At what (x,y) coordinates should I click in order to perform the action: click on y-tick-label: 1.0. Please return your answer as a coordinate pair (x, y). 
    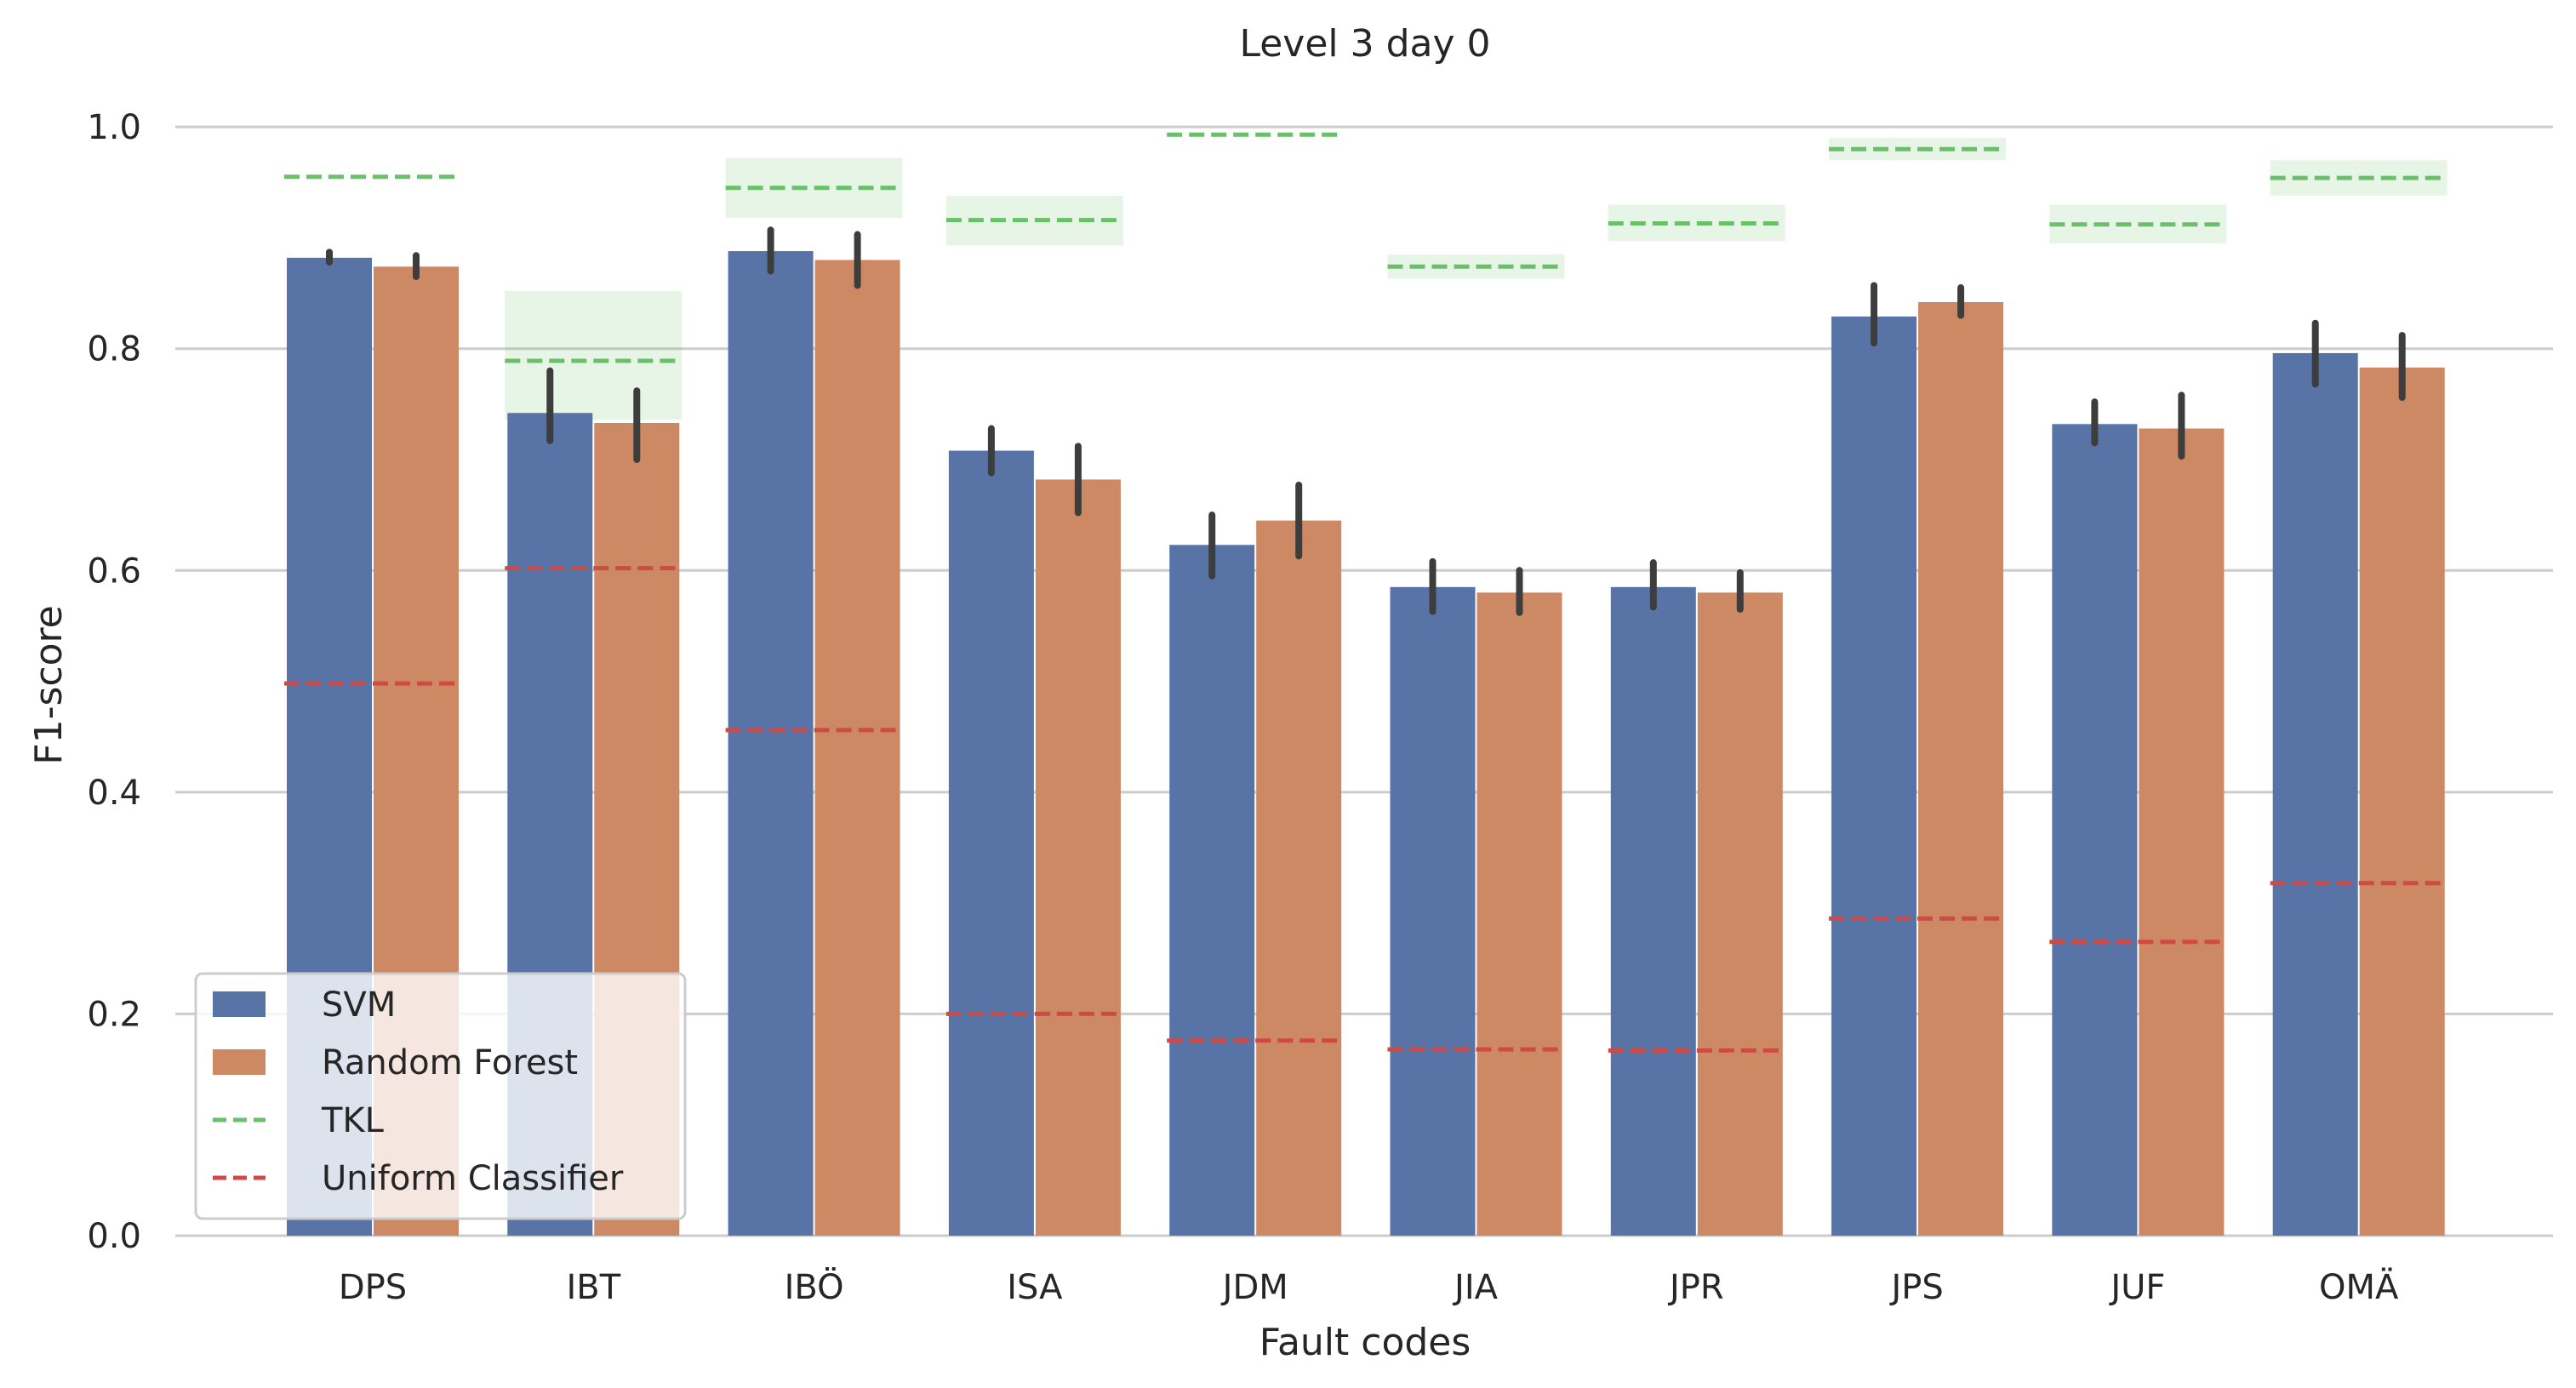
    Looking at the image, I should click on (114, 128).